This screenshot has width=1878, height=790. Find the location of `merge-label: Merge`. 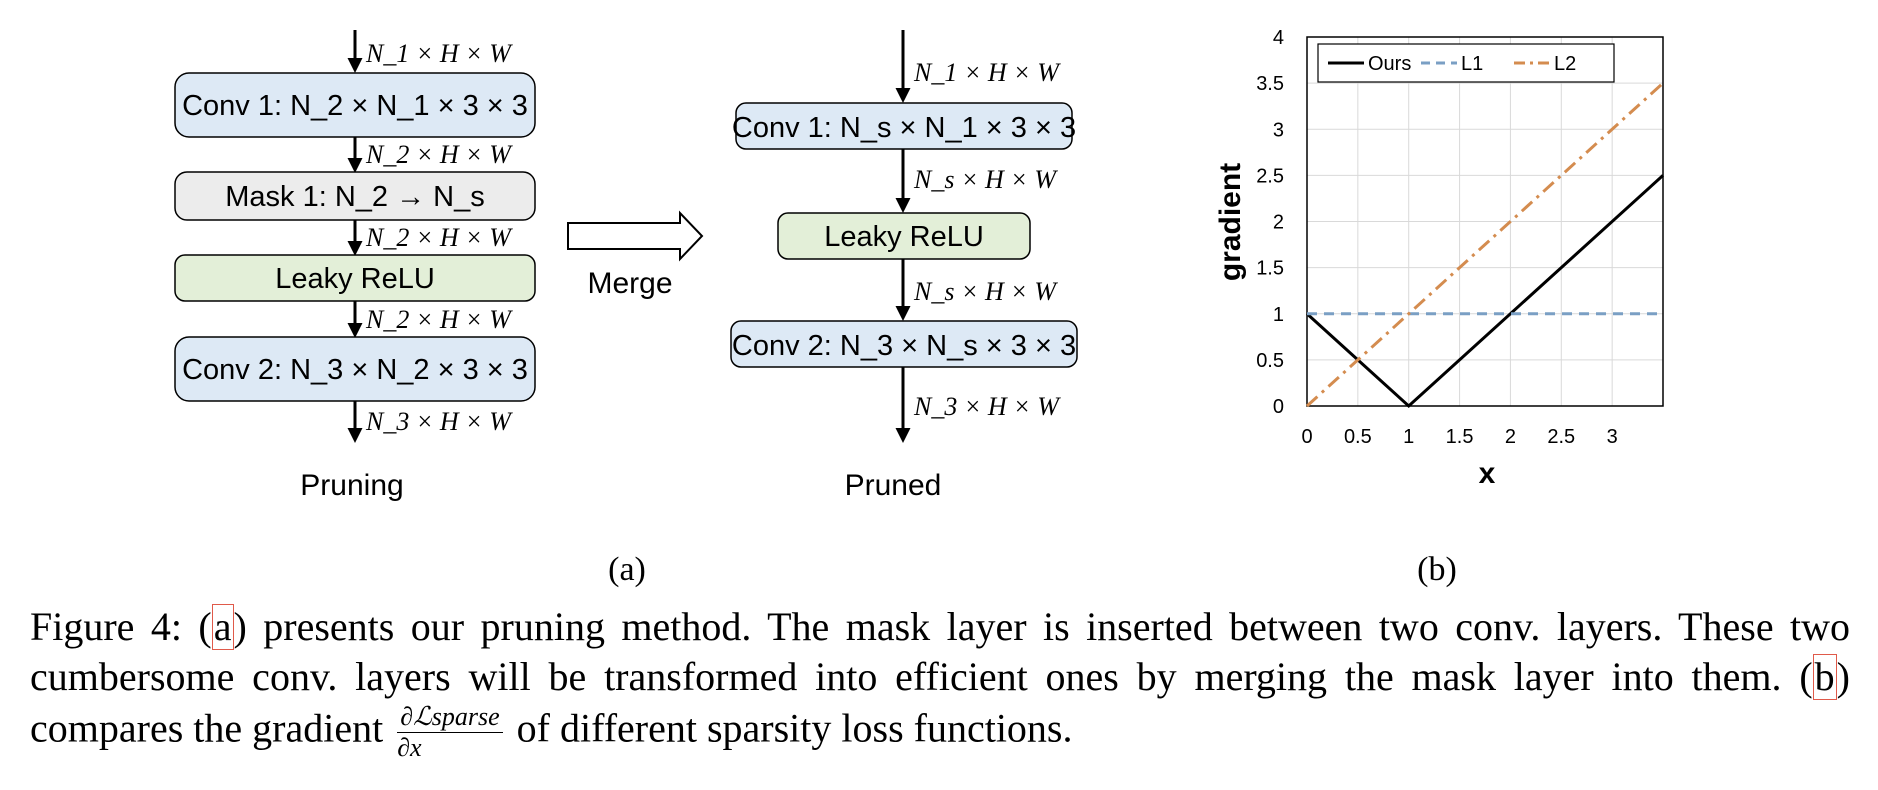

merge-label: Merge is located at coordinates (629, 283).